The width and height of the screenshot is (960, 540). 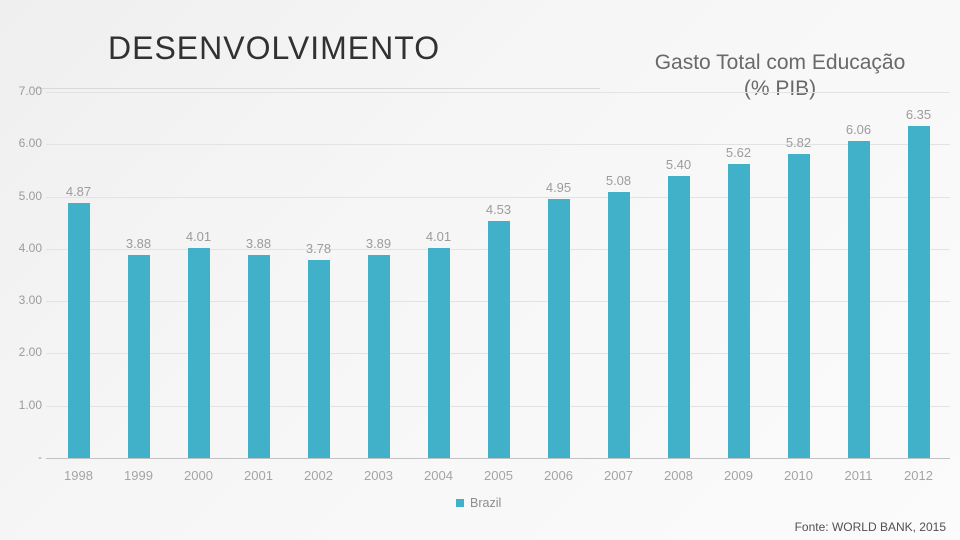 What do you see at coordinates (498, 475) in the screenshot?
I see `x-axis-tick-label: 2005` at bounding box center [498, 475].